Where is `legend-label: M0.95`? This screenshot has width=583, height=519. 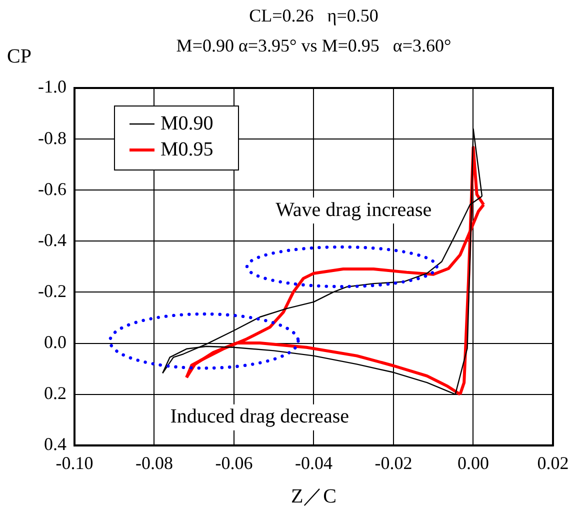 legend-label: M0.95 is located at coordinates (187, 149).